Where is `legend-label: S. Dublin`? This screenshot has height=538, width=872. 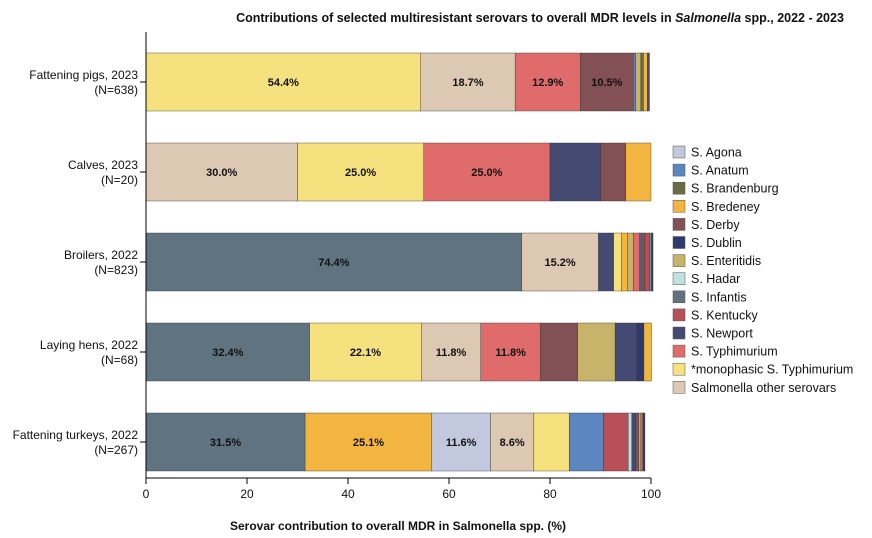
legend-label: S. Dublin is located at coordinates (716, 243).